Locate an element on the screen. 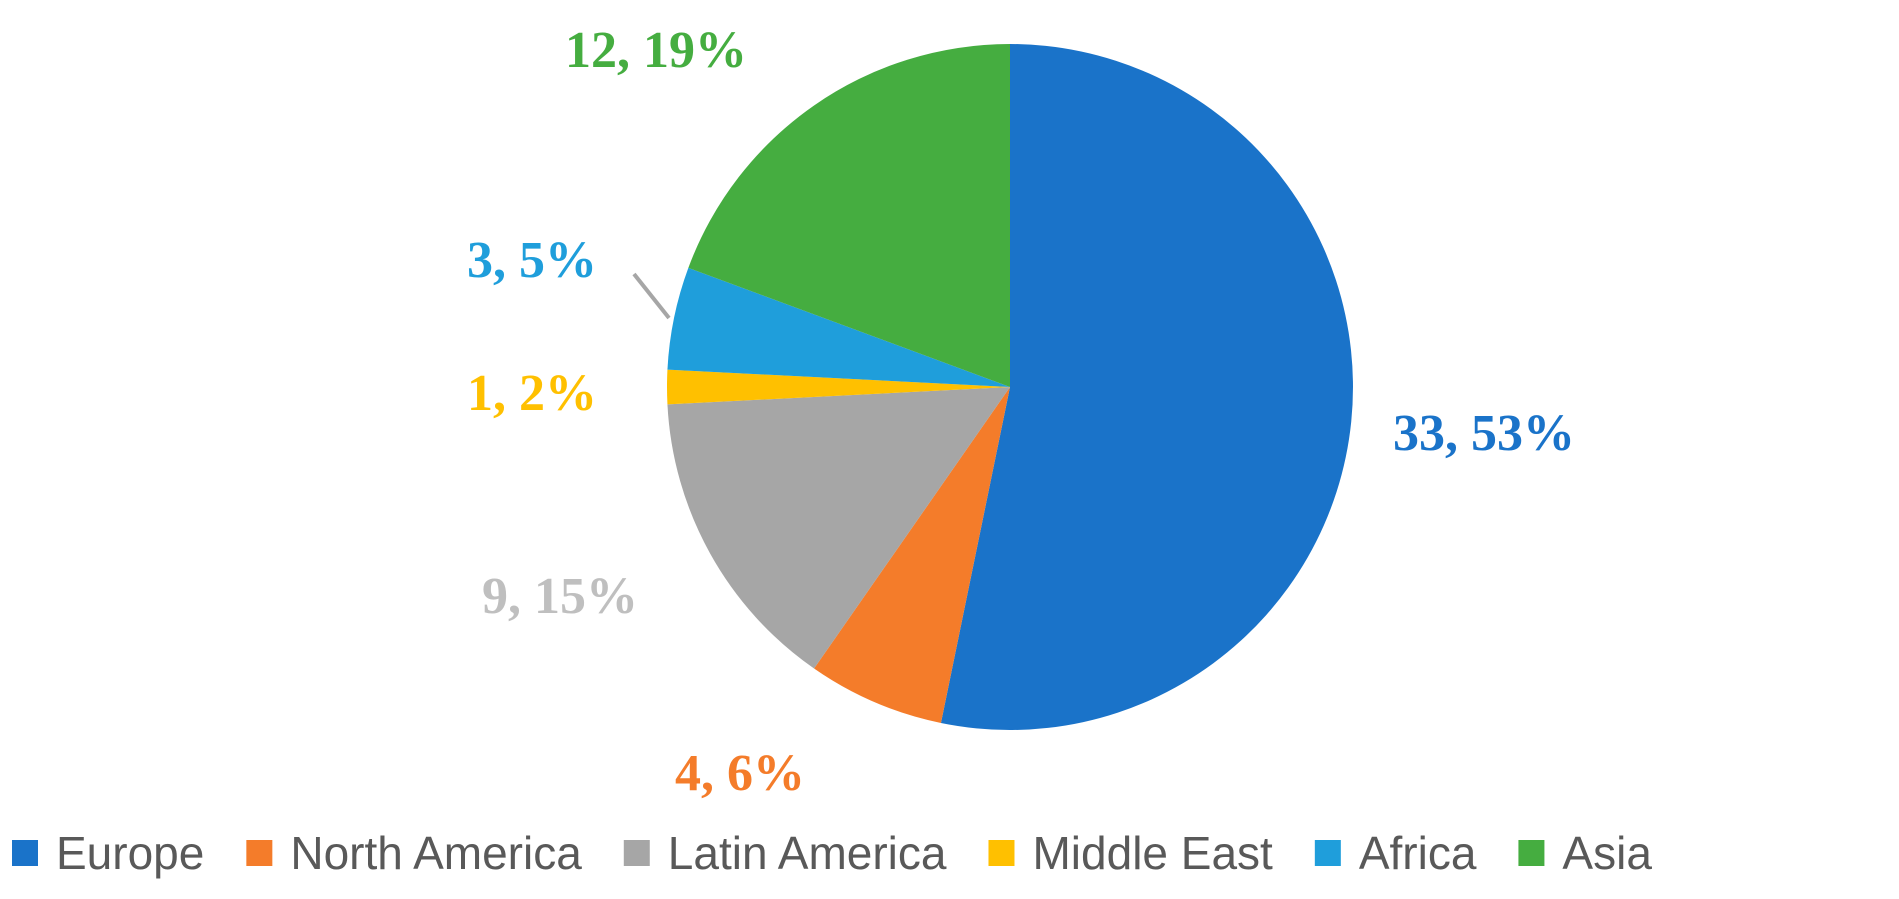 Image resolution: width=1899 pixels, height=899 pixels. legend-swatch-latin-america is located at coordinates (636, 853).